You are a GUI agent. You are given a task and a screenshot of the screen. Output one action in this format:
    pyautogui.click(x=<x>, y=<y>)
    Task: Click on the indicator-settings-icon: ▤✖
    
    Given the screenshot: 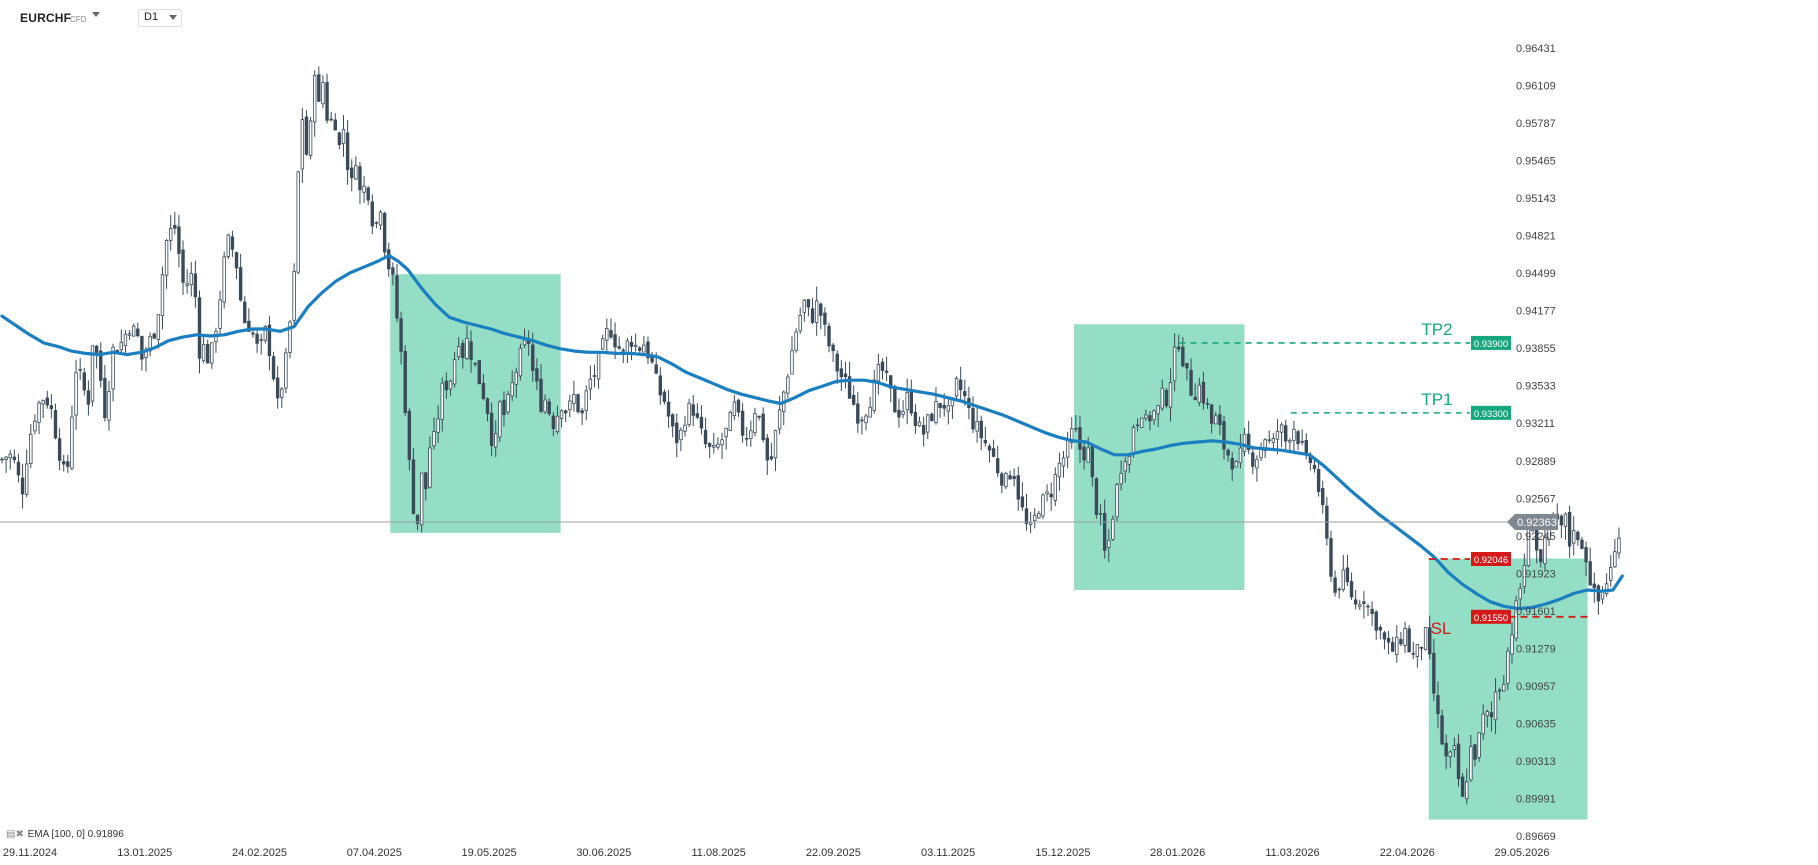 What is the action you would take?
    pyautogui.click(x=15, y=834)
    